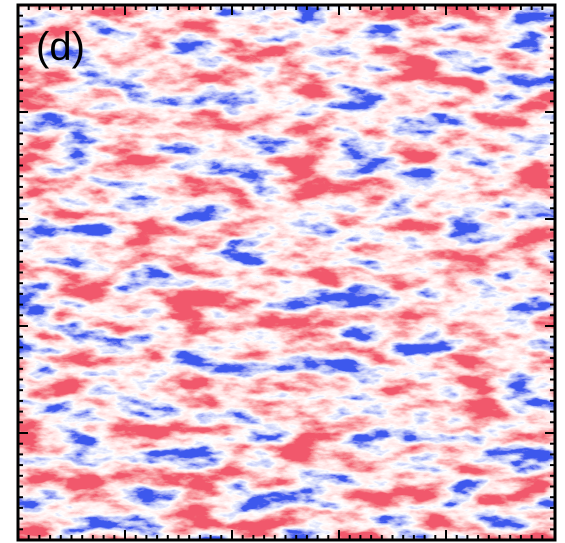 This screenshot has height=543, width=565. What do you see at coordinates (60, 47) in the screenshot?
I see `panel-label: (d)` at bounding box center [60, 47].